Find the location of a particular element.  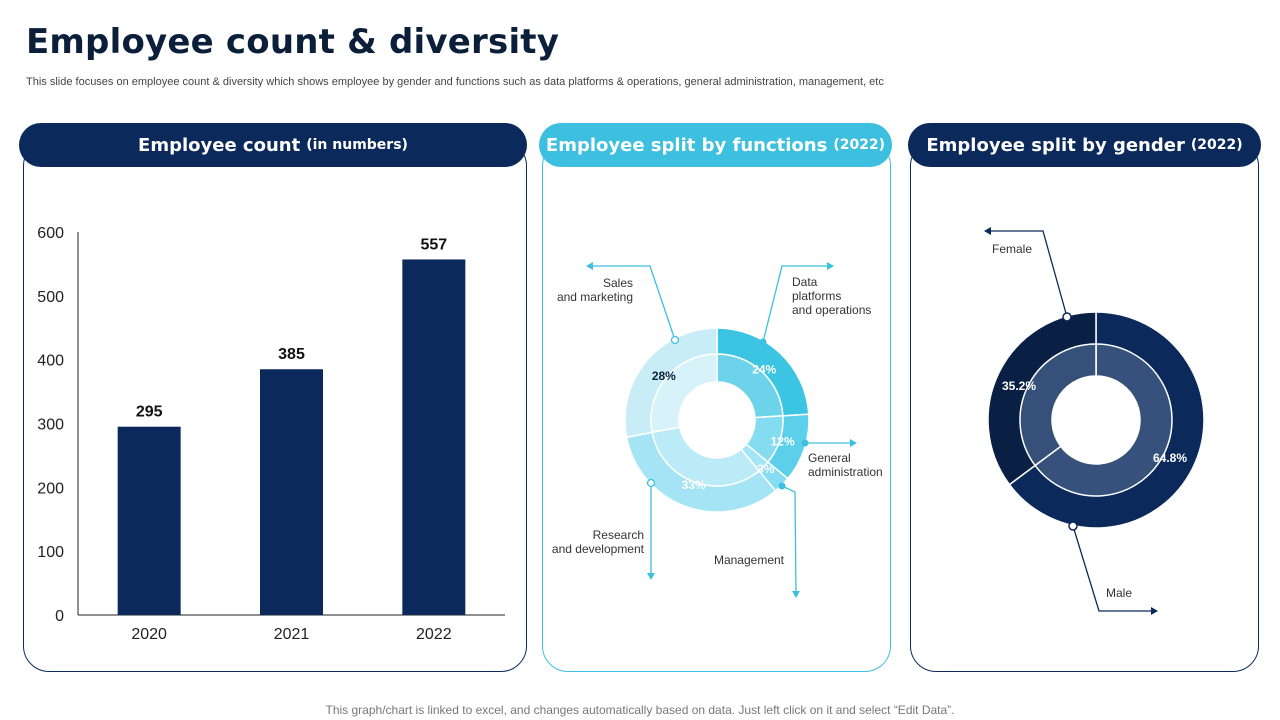

leader-data-platforms is located at coordinates (797, 304).